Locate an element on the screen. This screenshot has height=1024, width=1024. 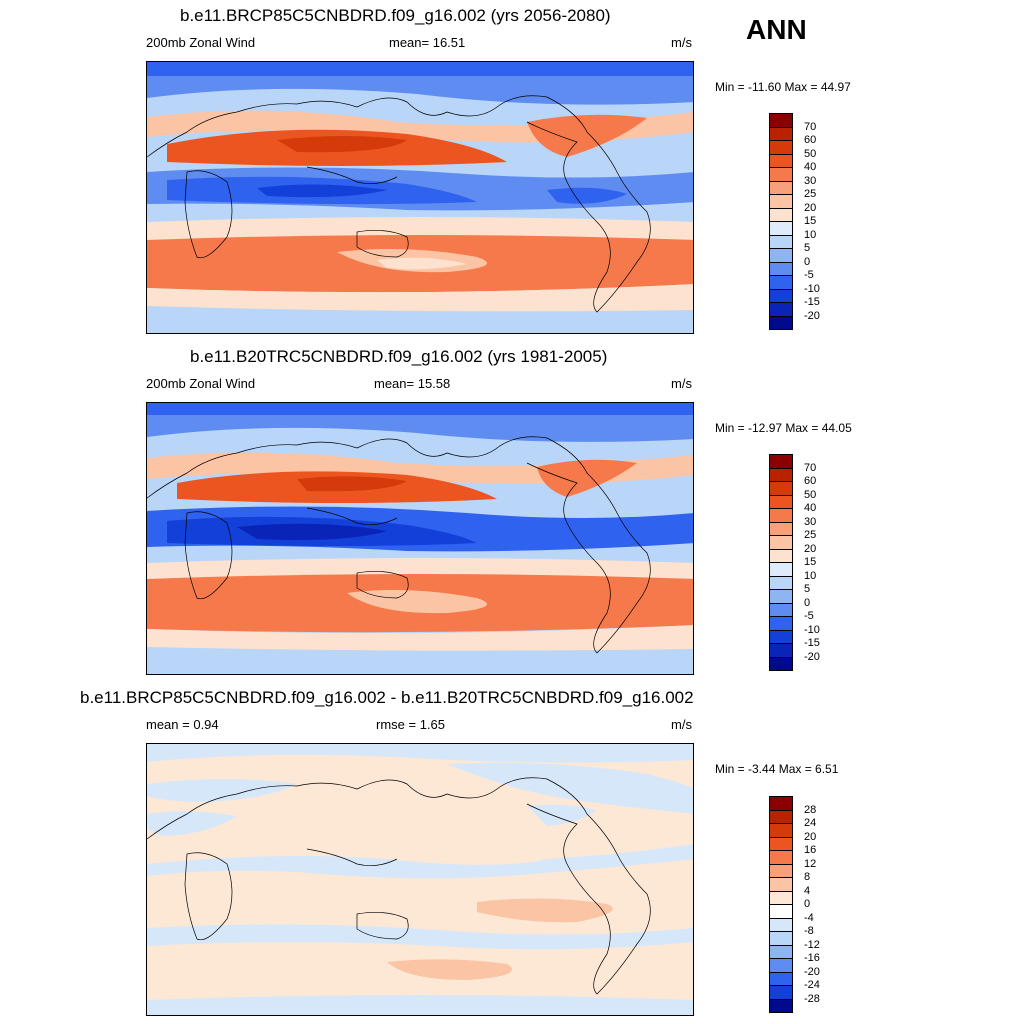
panel1-colorbar-label: -20 is located at coordinates (812, 315).